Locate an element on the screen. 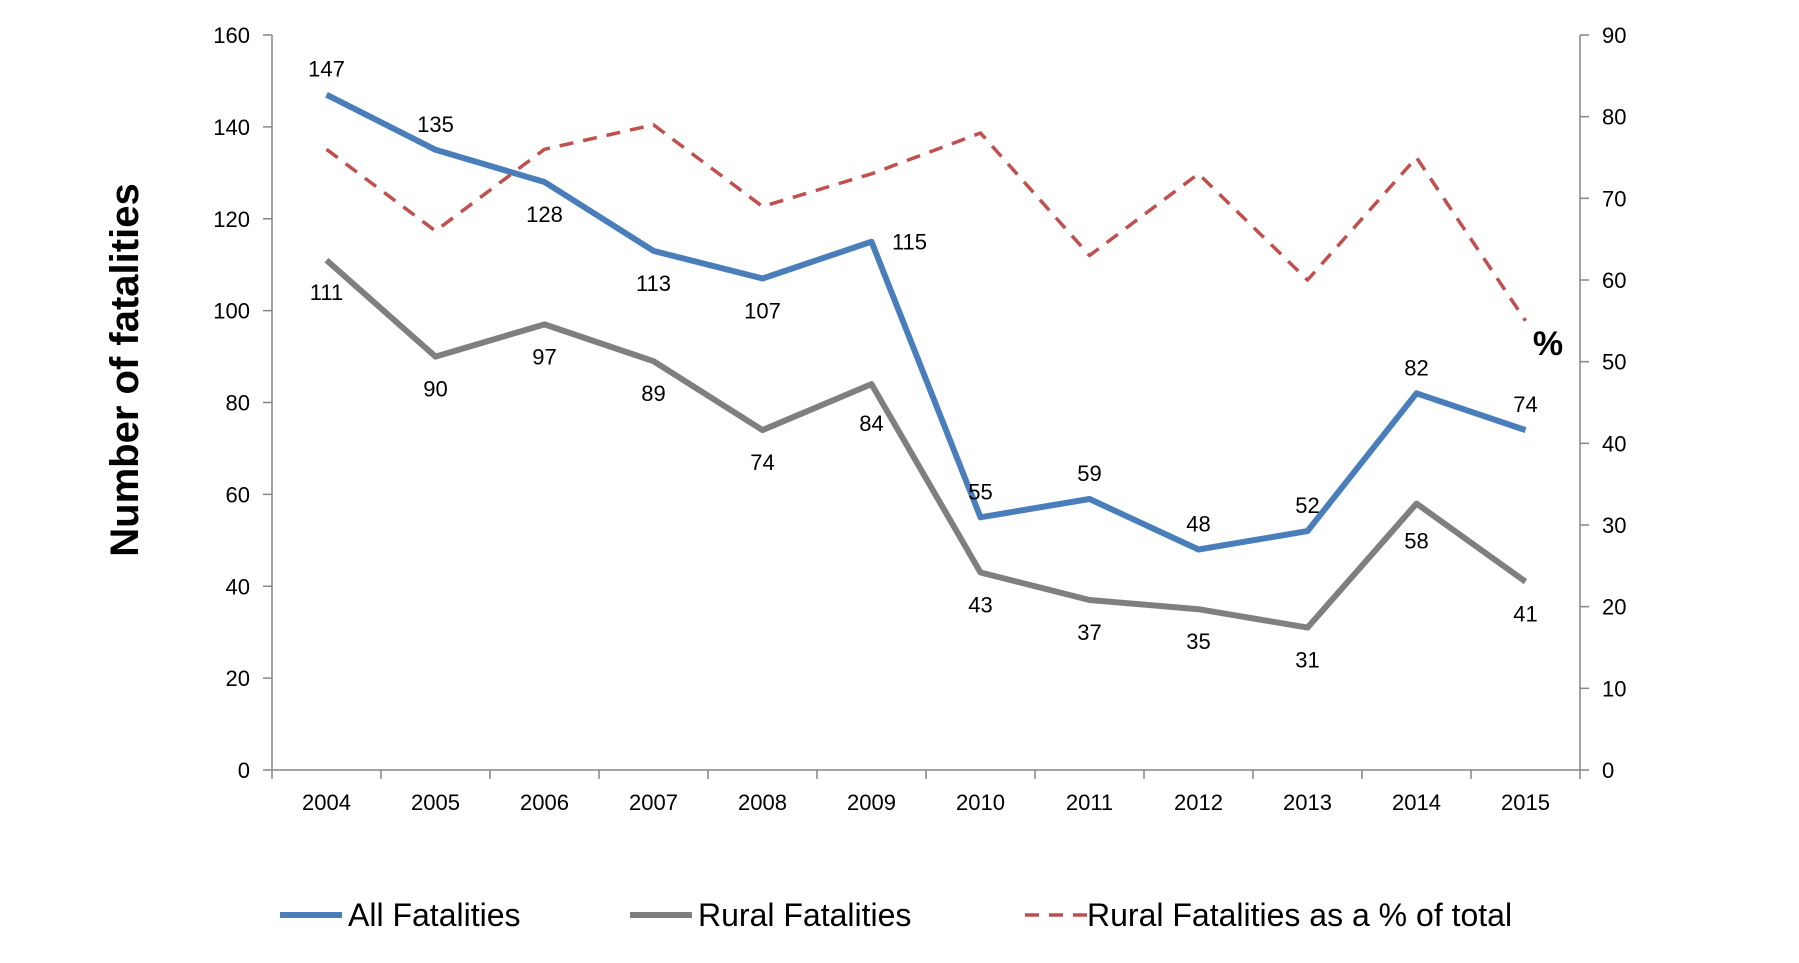  x-tick-label: 2008 is located at coordinates (762, 802).